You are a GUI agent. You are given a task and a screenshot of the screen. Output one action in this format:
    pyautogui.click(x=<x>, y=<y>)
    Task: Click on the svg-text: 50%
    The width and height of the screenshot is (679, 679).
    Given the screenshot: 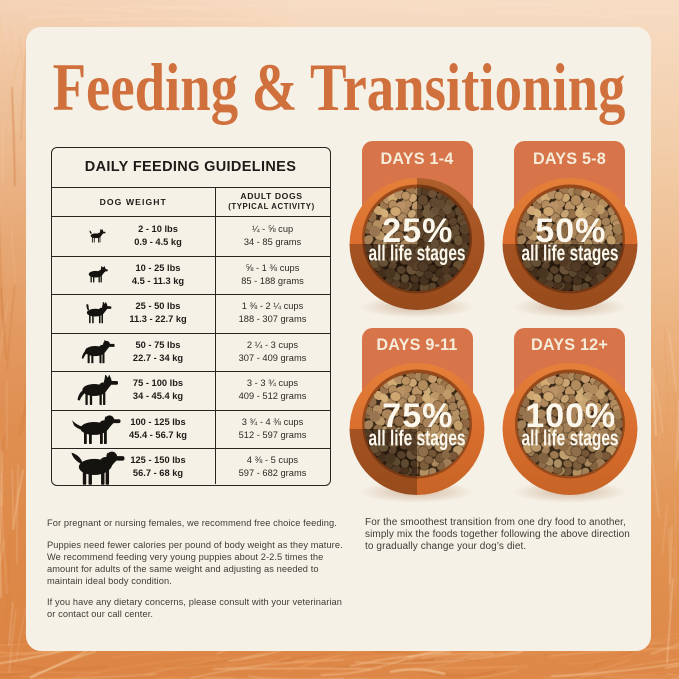 What is the action you would take?
    pyautogui.click(x=570, y=231)
    